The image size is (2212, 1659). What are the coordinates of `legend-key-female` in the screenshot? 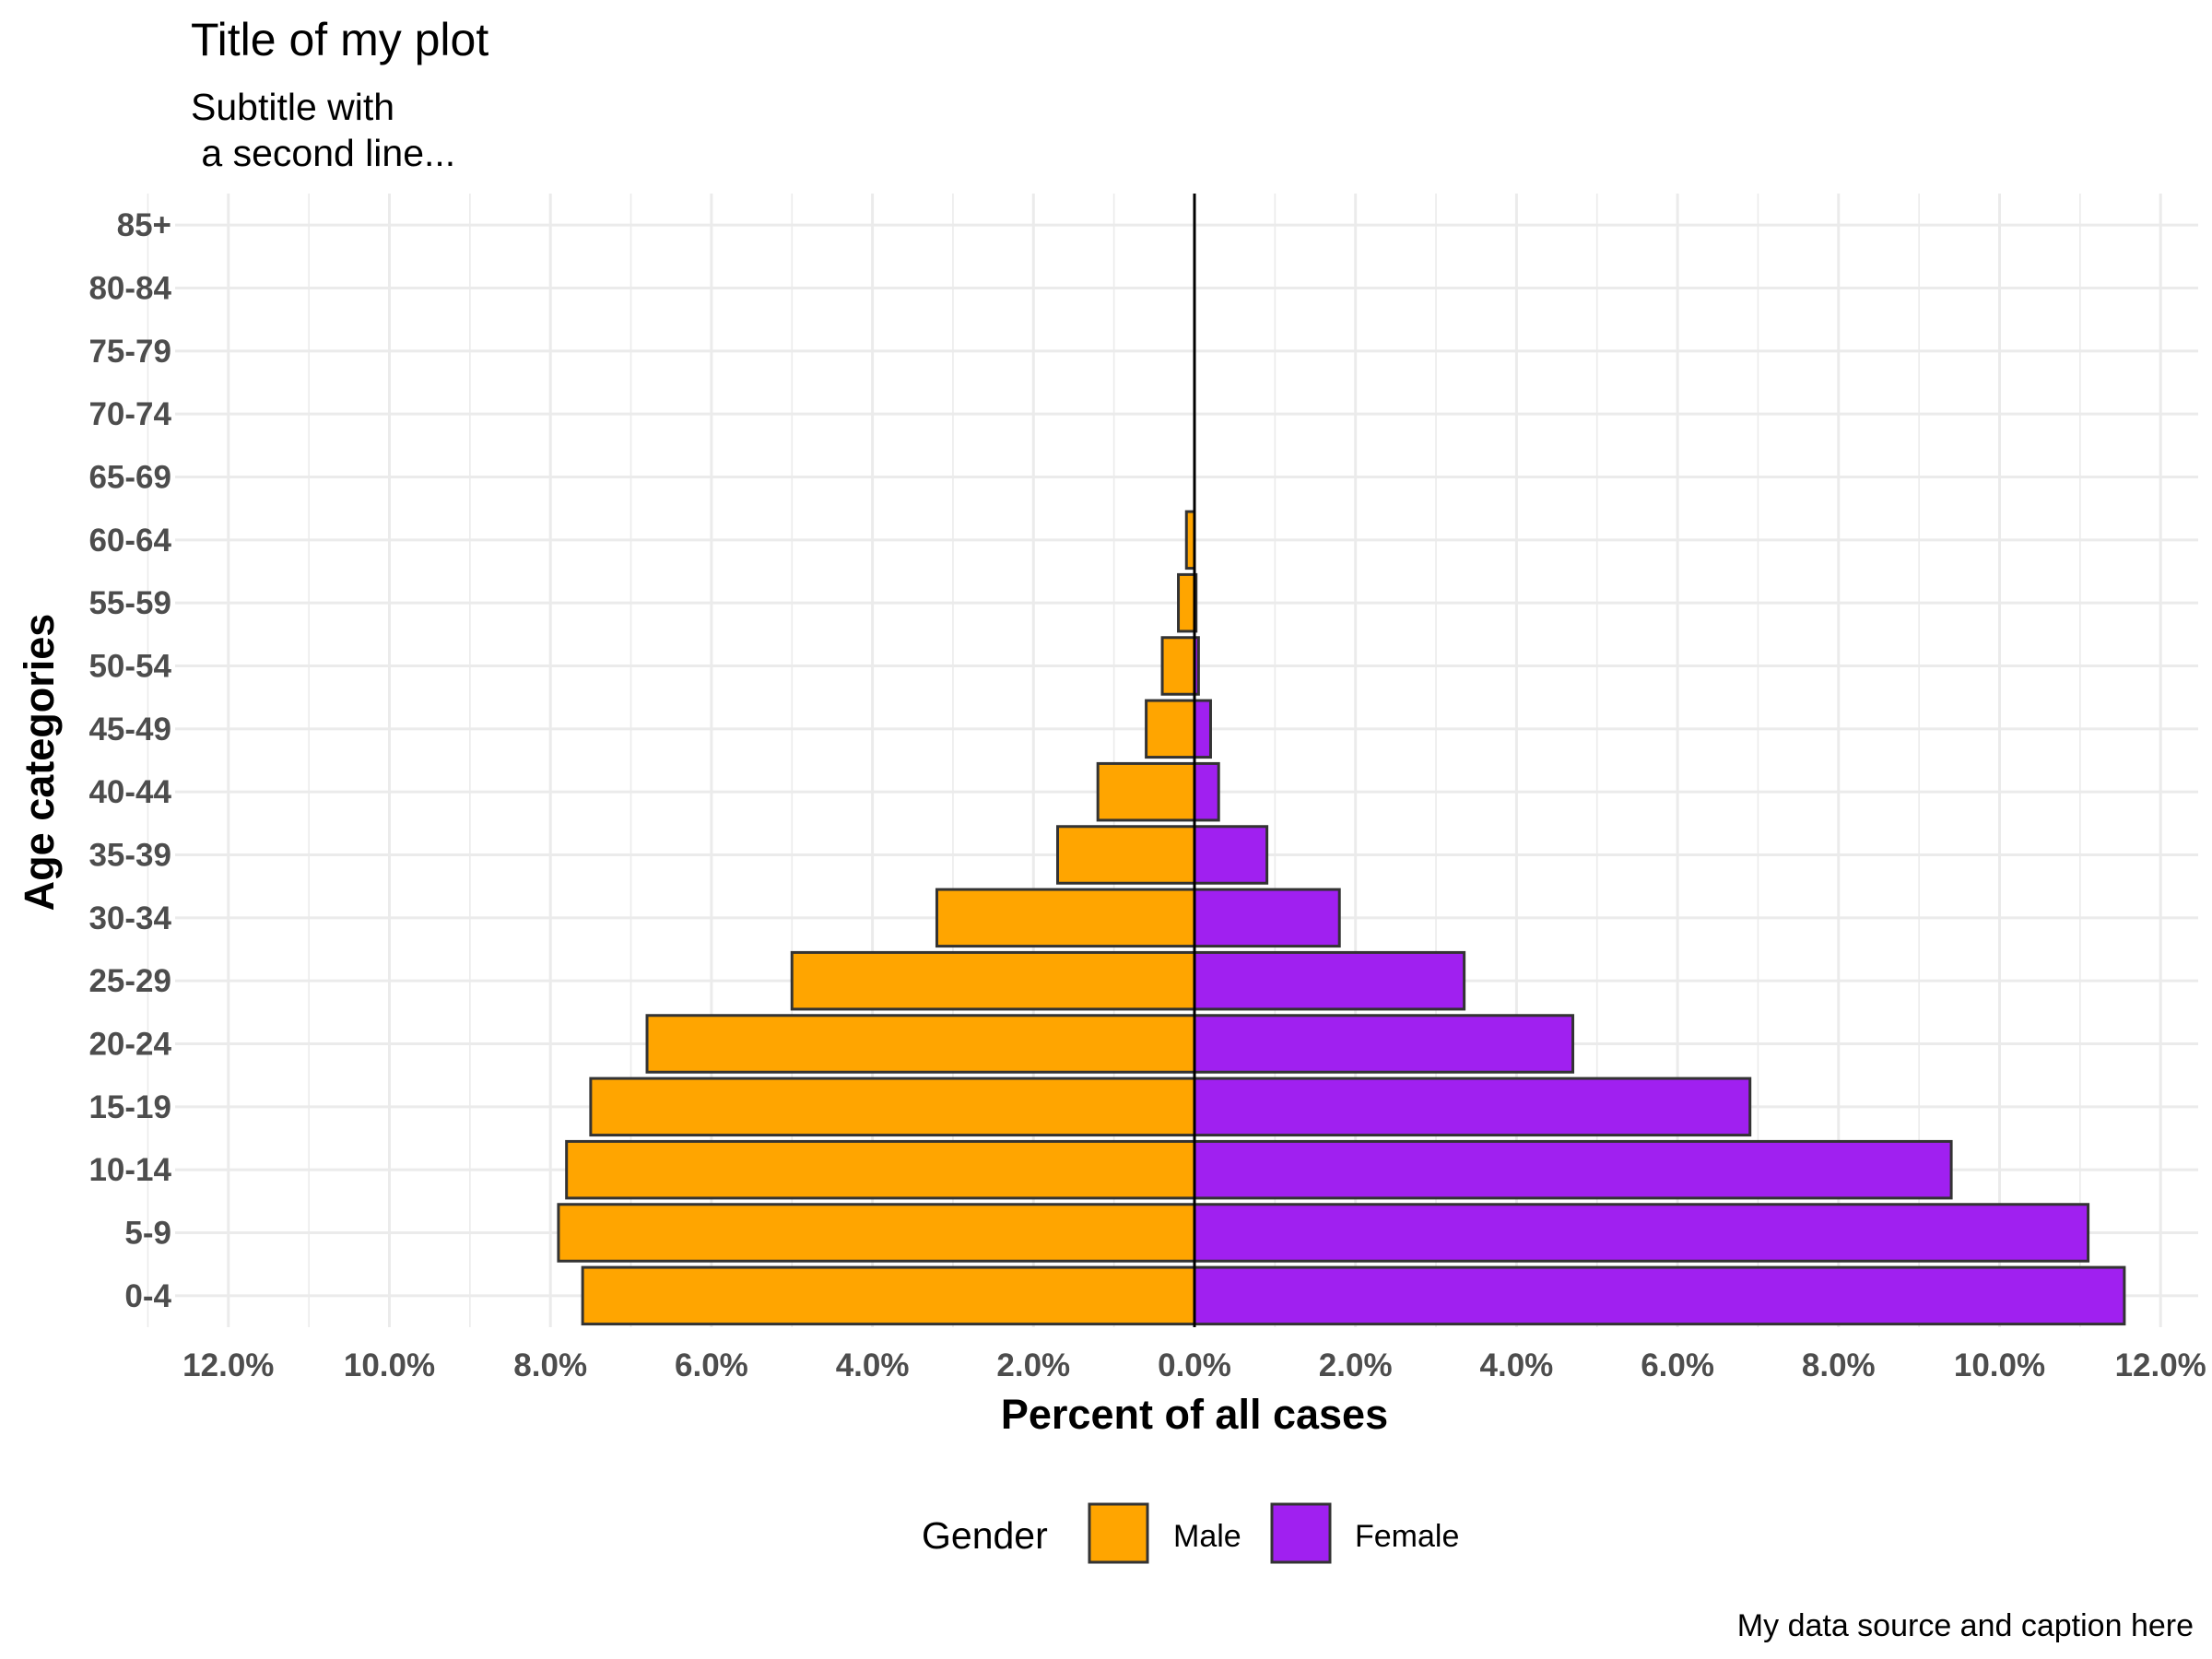 It's located at (1301, 1533).